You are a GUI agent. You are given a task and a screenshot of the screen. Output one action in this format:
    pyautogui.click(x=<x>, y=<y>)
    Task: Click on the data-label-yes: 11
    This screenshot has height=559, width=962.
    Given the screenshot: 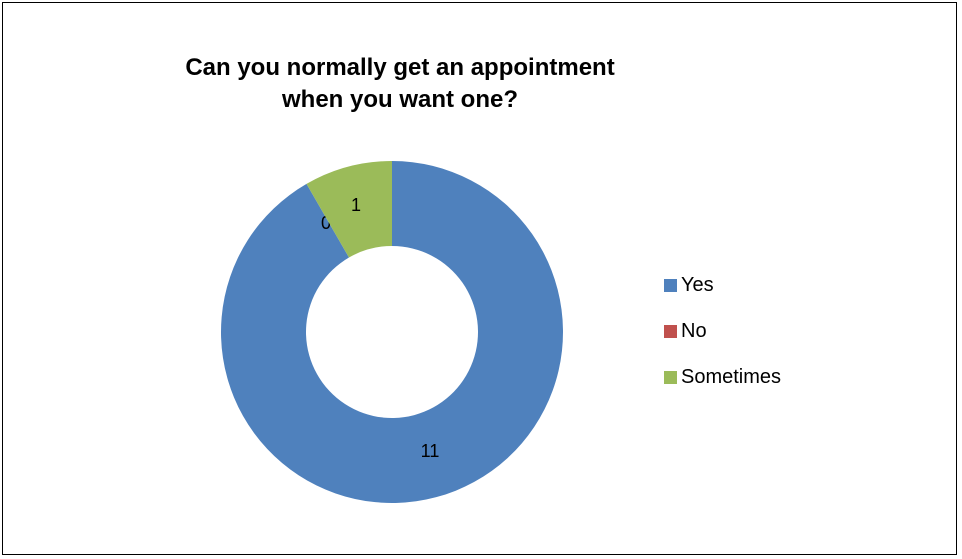 What is the action you would take?
    pyautogui.click(x=430, y=451)
    